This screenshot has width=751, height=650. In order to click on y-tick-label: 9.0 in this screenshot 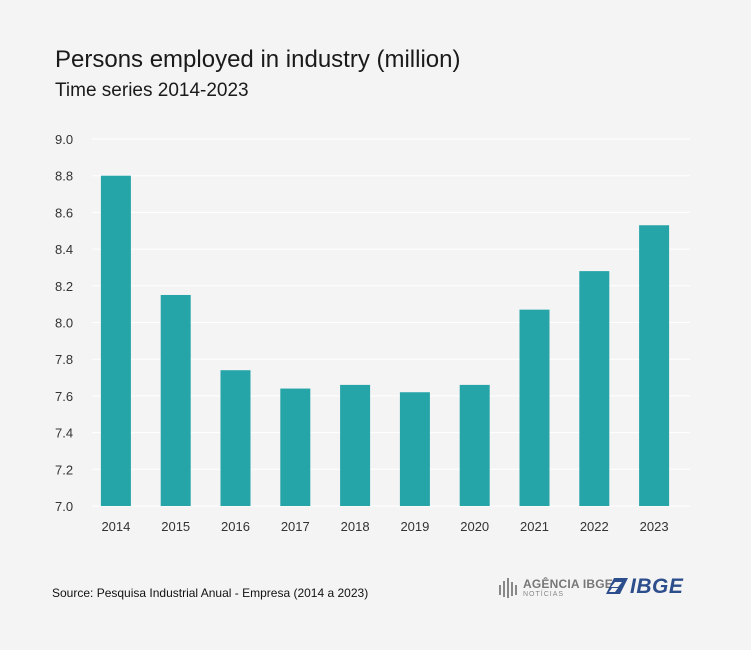, I will do `click(64, 139)`.